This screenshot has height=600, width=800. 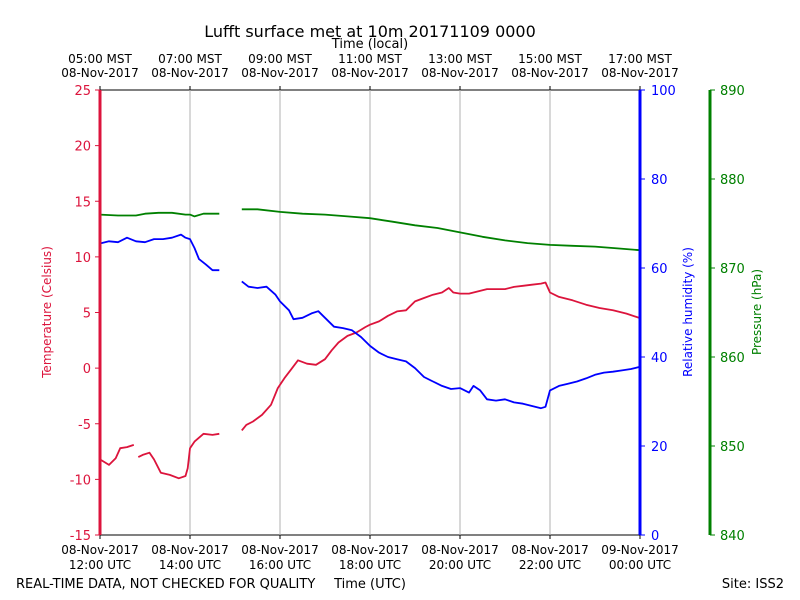 I want to click on pressure-tick-label: 860, so click(x=732, y=358).